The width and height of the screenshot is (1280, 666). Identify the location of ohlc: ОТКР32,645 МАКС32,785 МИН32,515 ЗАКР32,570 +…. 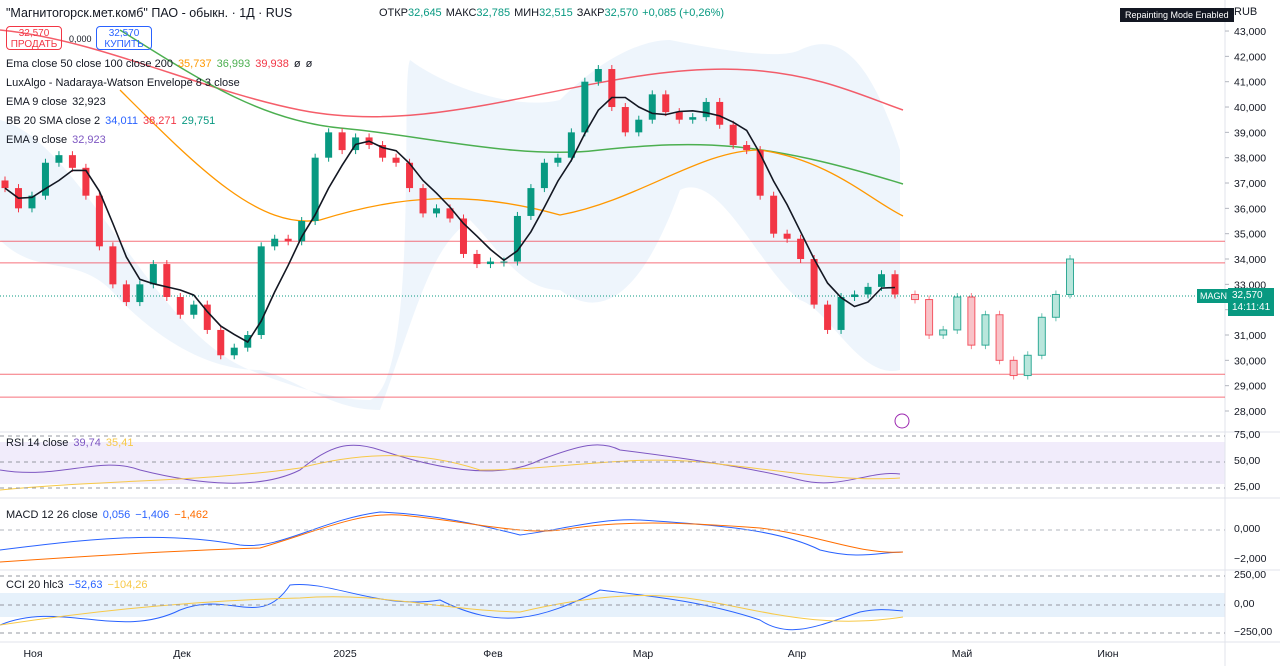
(549, 13).